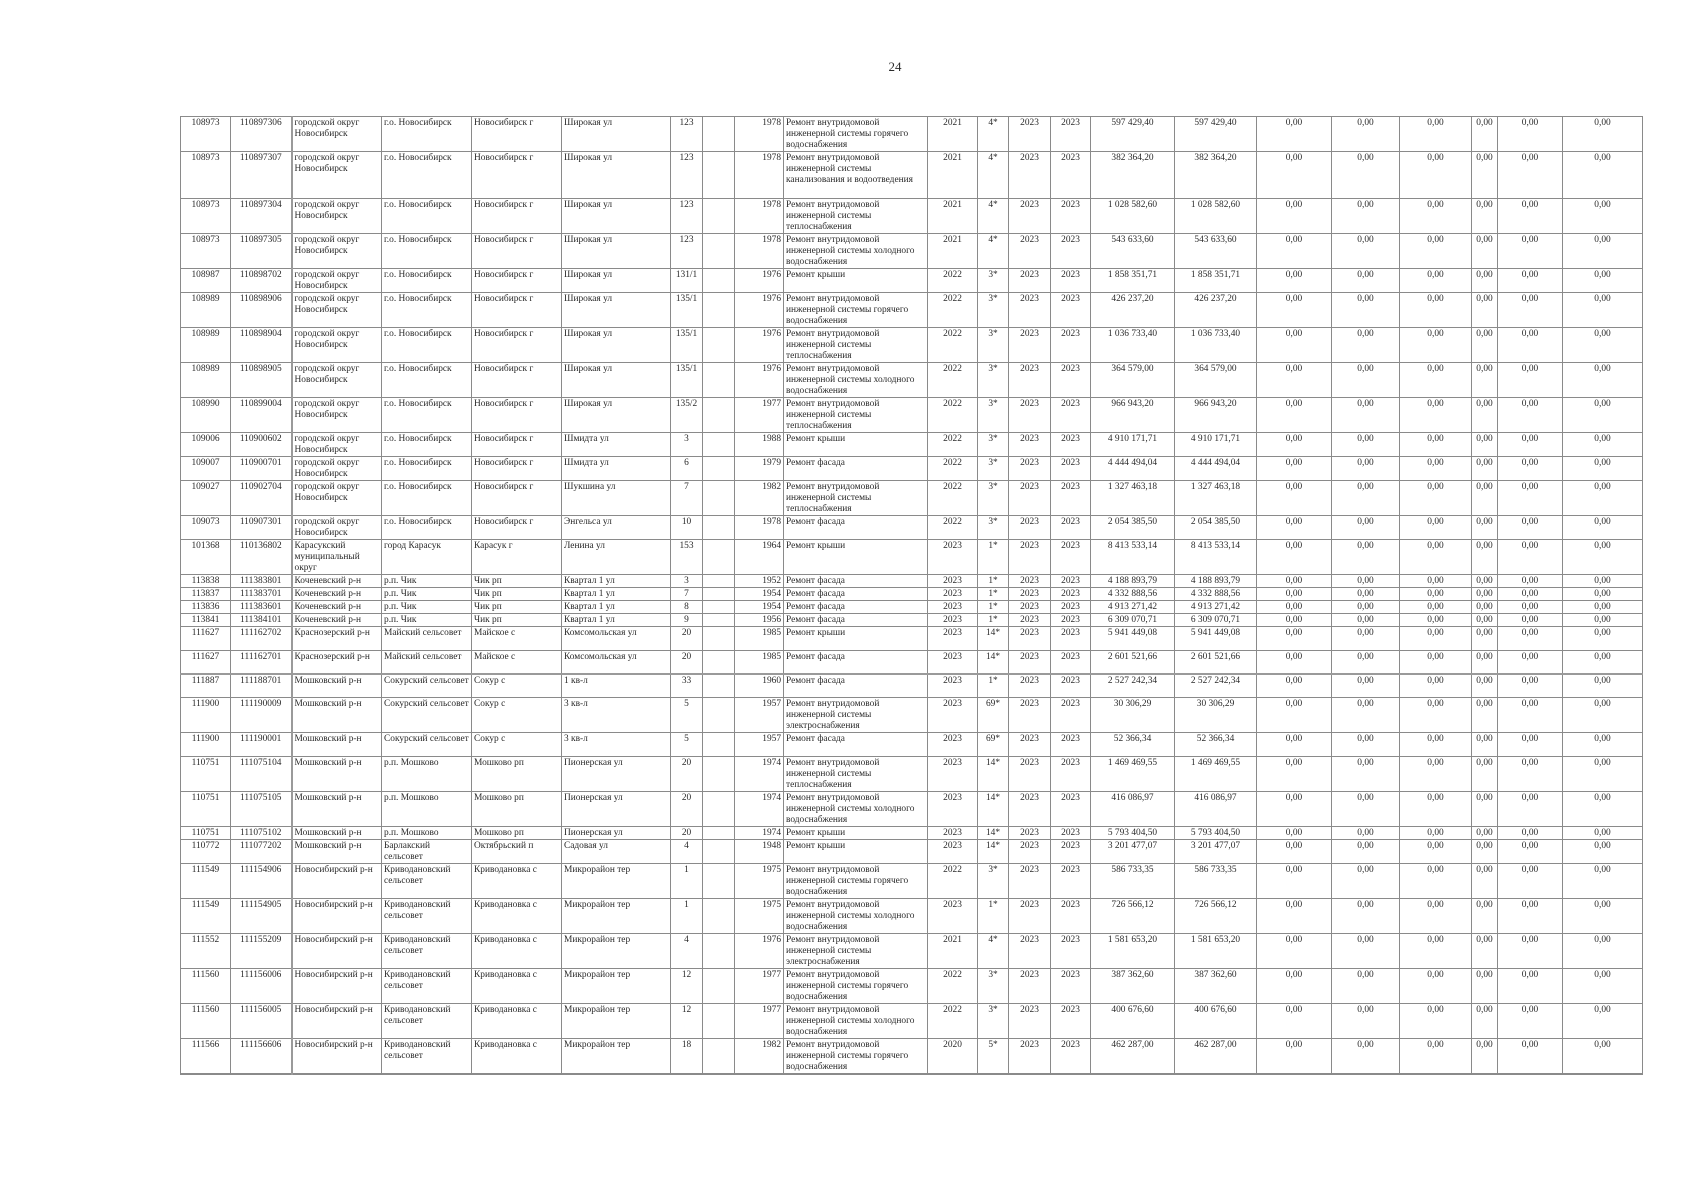  Describe the element at coordinates (616, 638) in the screenshot. I see `cell-street: Комсомольская ул` at that location.